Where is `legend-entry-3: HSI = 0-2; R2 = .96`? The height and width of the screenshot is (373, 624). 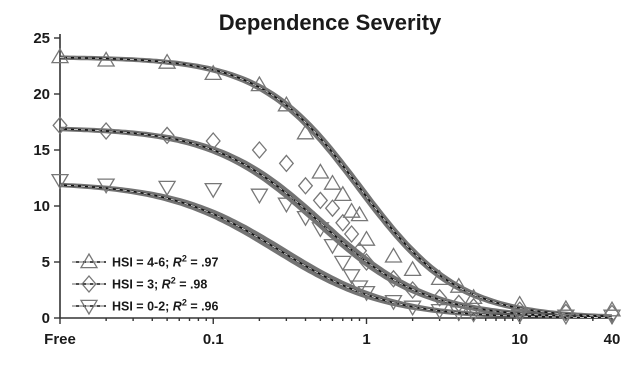
legend-entry-3: HSI = 0-2; R2 = .96 is located at coordinates (165, 306).